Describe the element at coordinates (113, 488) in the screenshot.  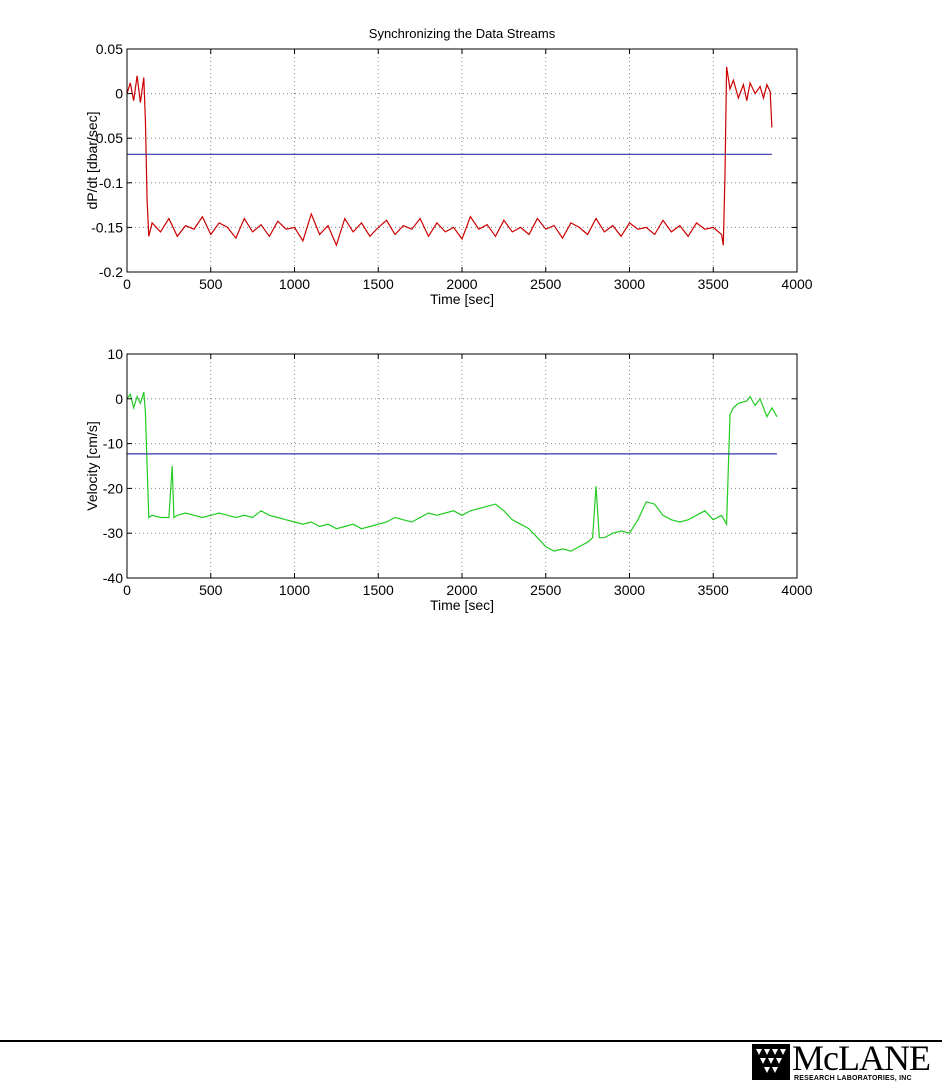
I see `y-tick-label: -20` at that location.